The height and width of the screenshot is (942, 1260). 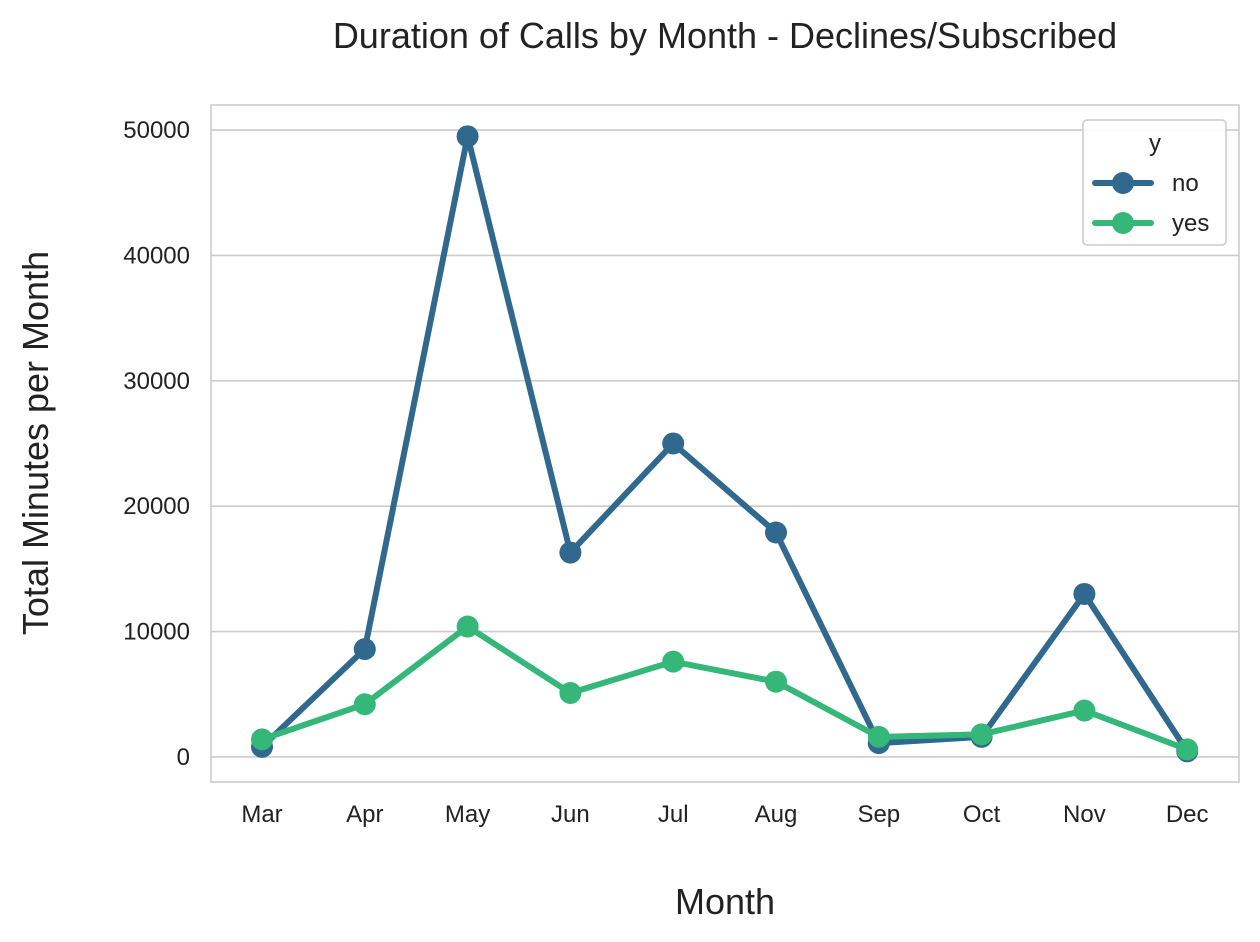 I want to click on x-tick-label: Jun, so click(x=570, y=814).